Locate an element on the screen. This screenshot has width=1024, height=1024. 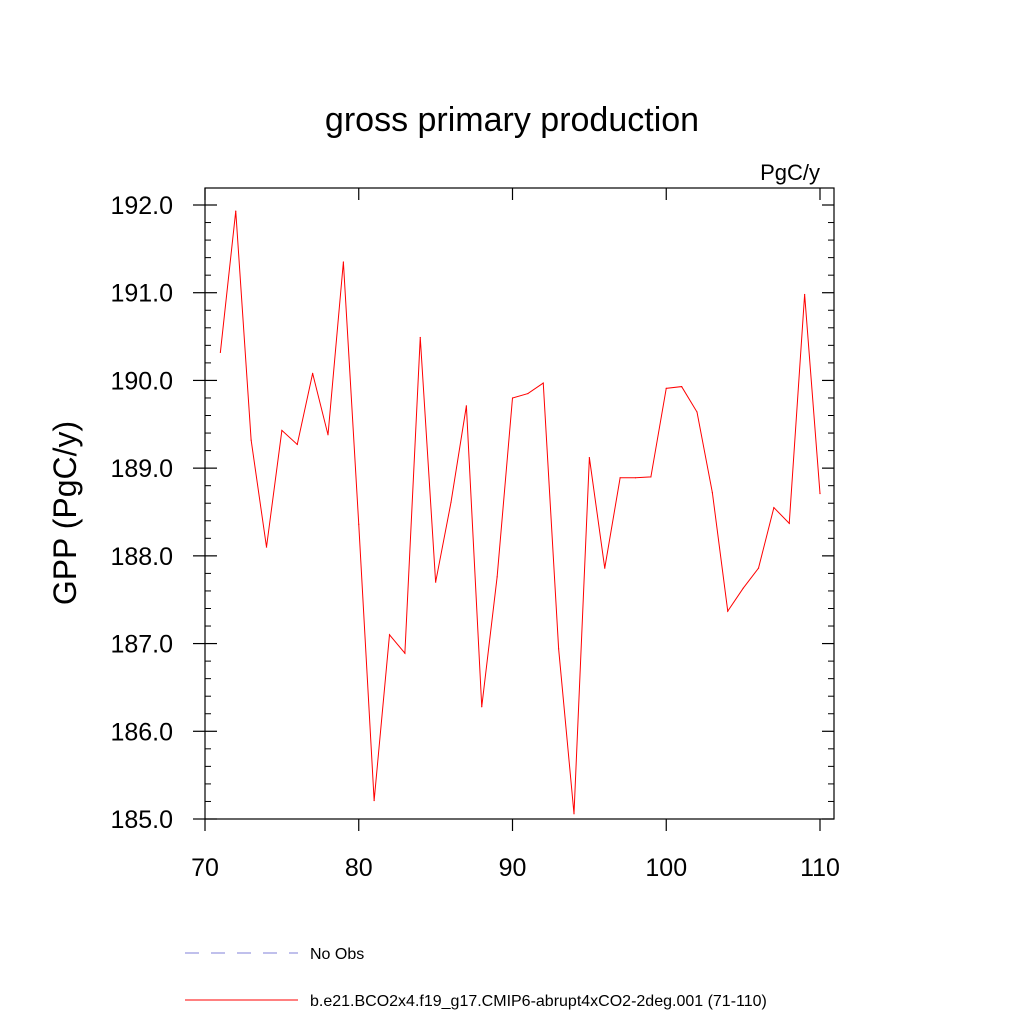
y-tick-label: 190.0 is located at coordinates (141, 381).